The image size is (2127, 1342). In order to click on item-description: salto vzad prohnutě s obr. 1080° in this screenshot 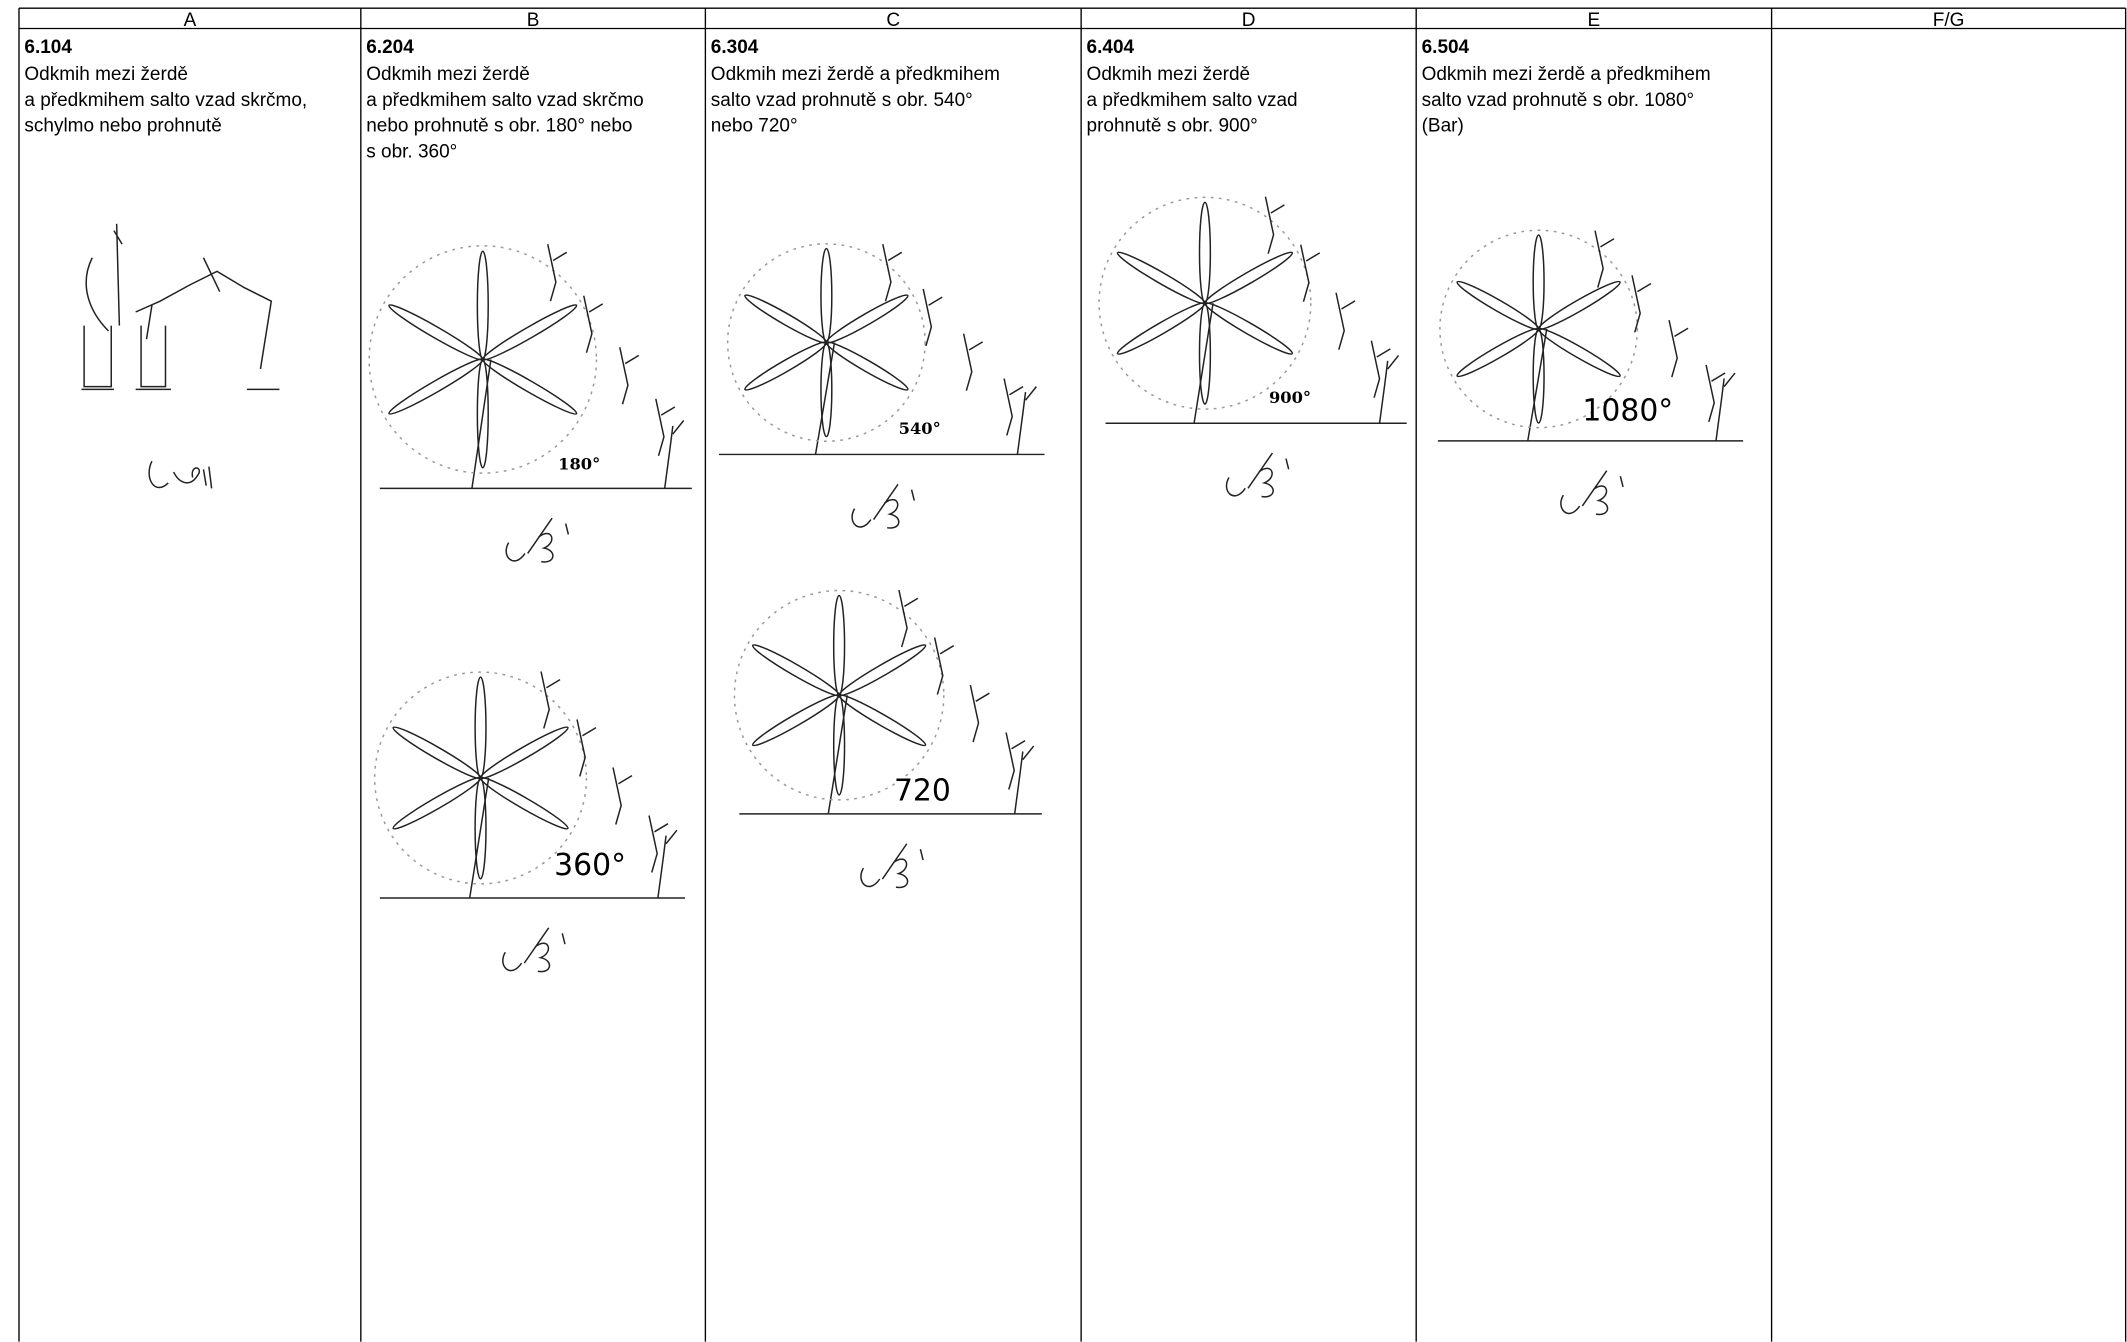, I will do `click(1558, 100)`.